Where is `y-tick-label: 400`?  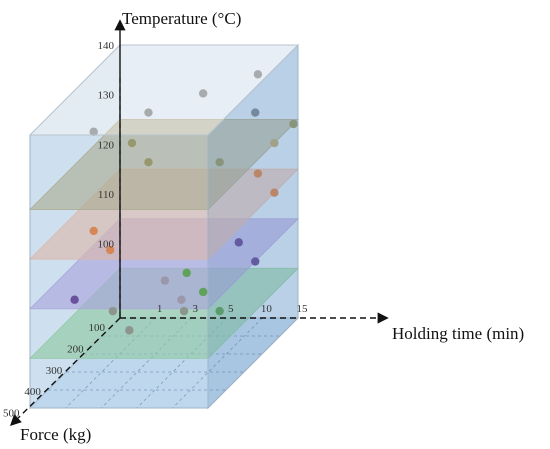 y-tick-label: 400 is located at coordinates (32, 392).